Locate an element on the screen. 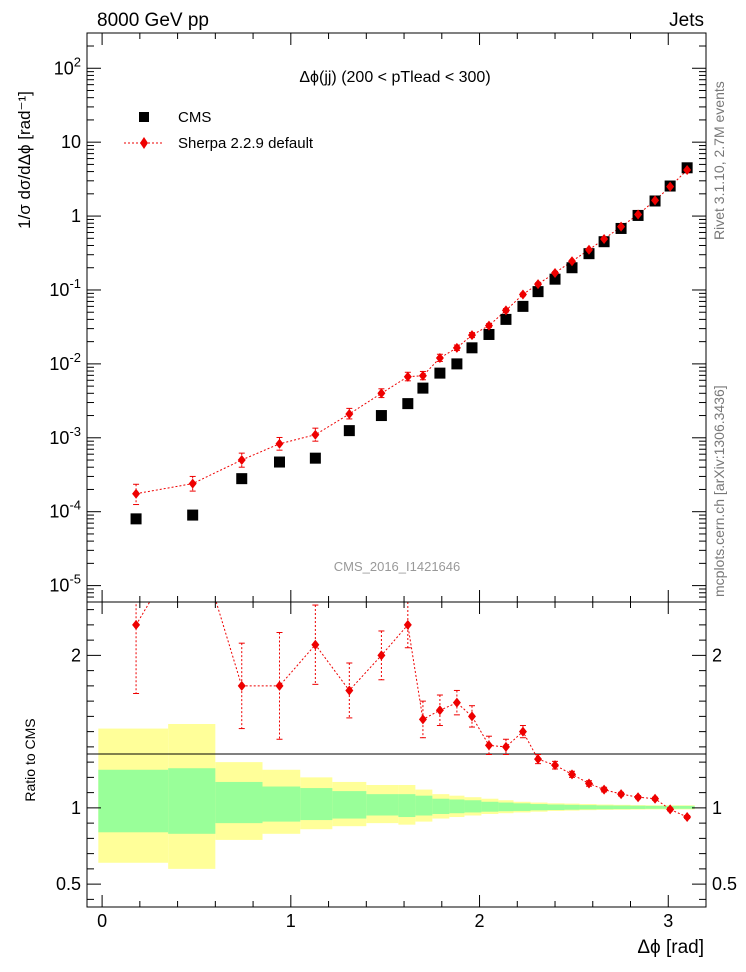  y-tick-label: 10⁻³ is located at coordinates (65, 436).